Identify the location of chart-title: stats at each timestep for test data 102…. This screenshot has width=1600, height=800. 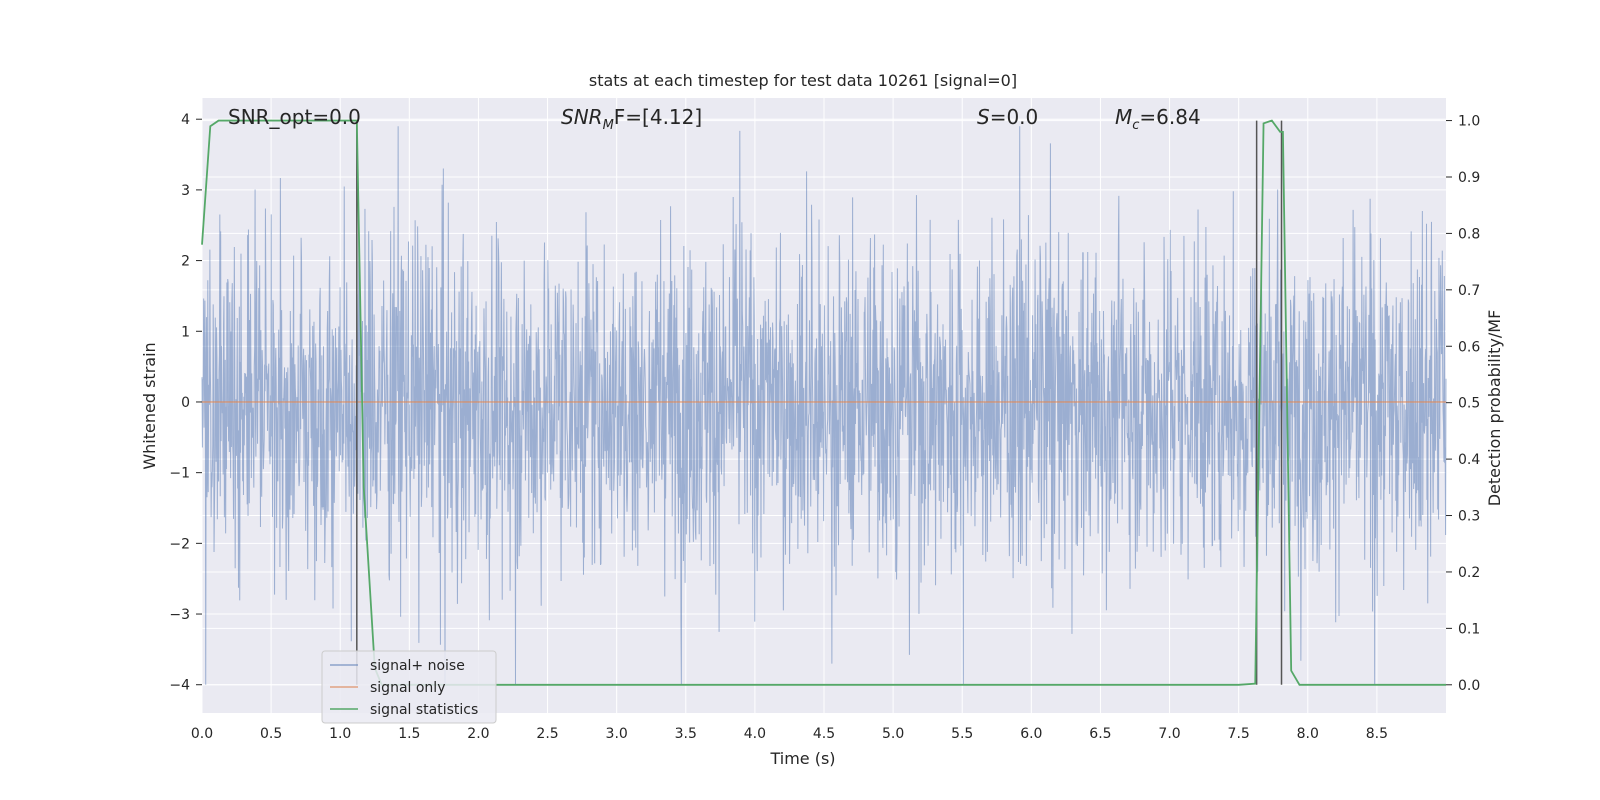
(803, 80).